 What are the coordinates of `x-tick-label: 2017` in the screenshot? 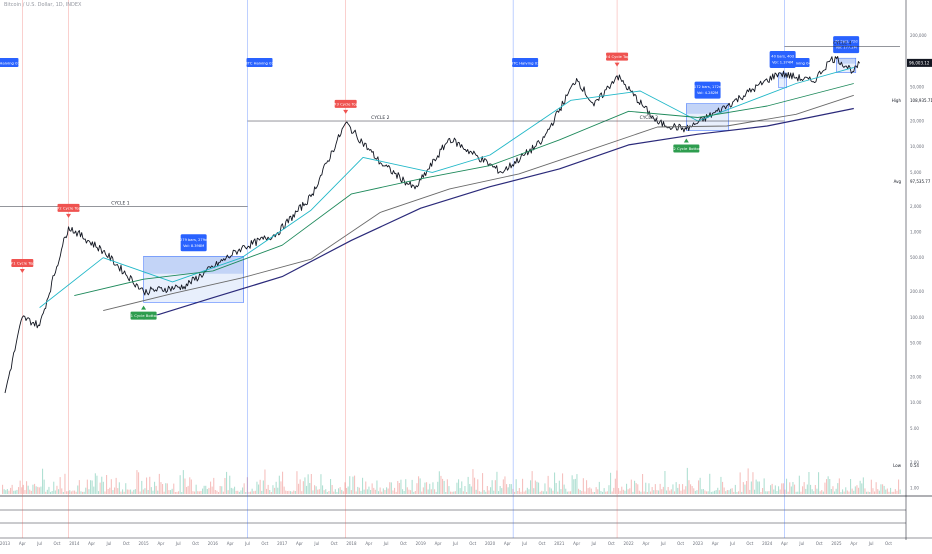 It's located at (282, 543).